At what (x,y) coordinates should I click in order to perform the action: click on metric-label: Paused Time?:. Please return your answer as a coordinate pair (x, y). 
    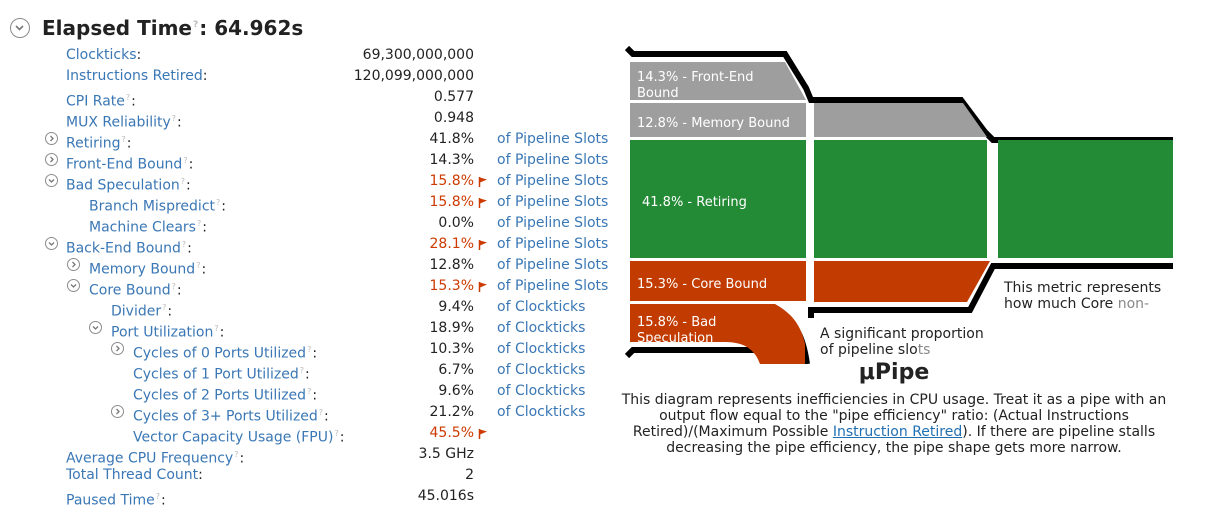
    Looking at the image, I should click on (116, 500).